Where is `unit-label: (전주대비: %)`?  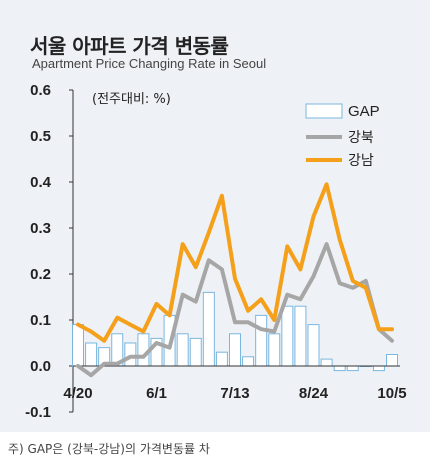
unit-label: (전주대비: %) is located at coordinates (131, 99).